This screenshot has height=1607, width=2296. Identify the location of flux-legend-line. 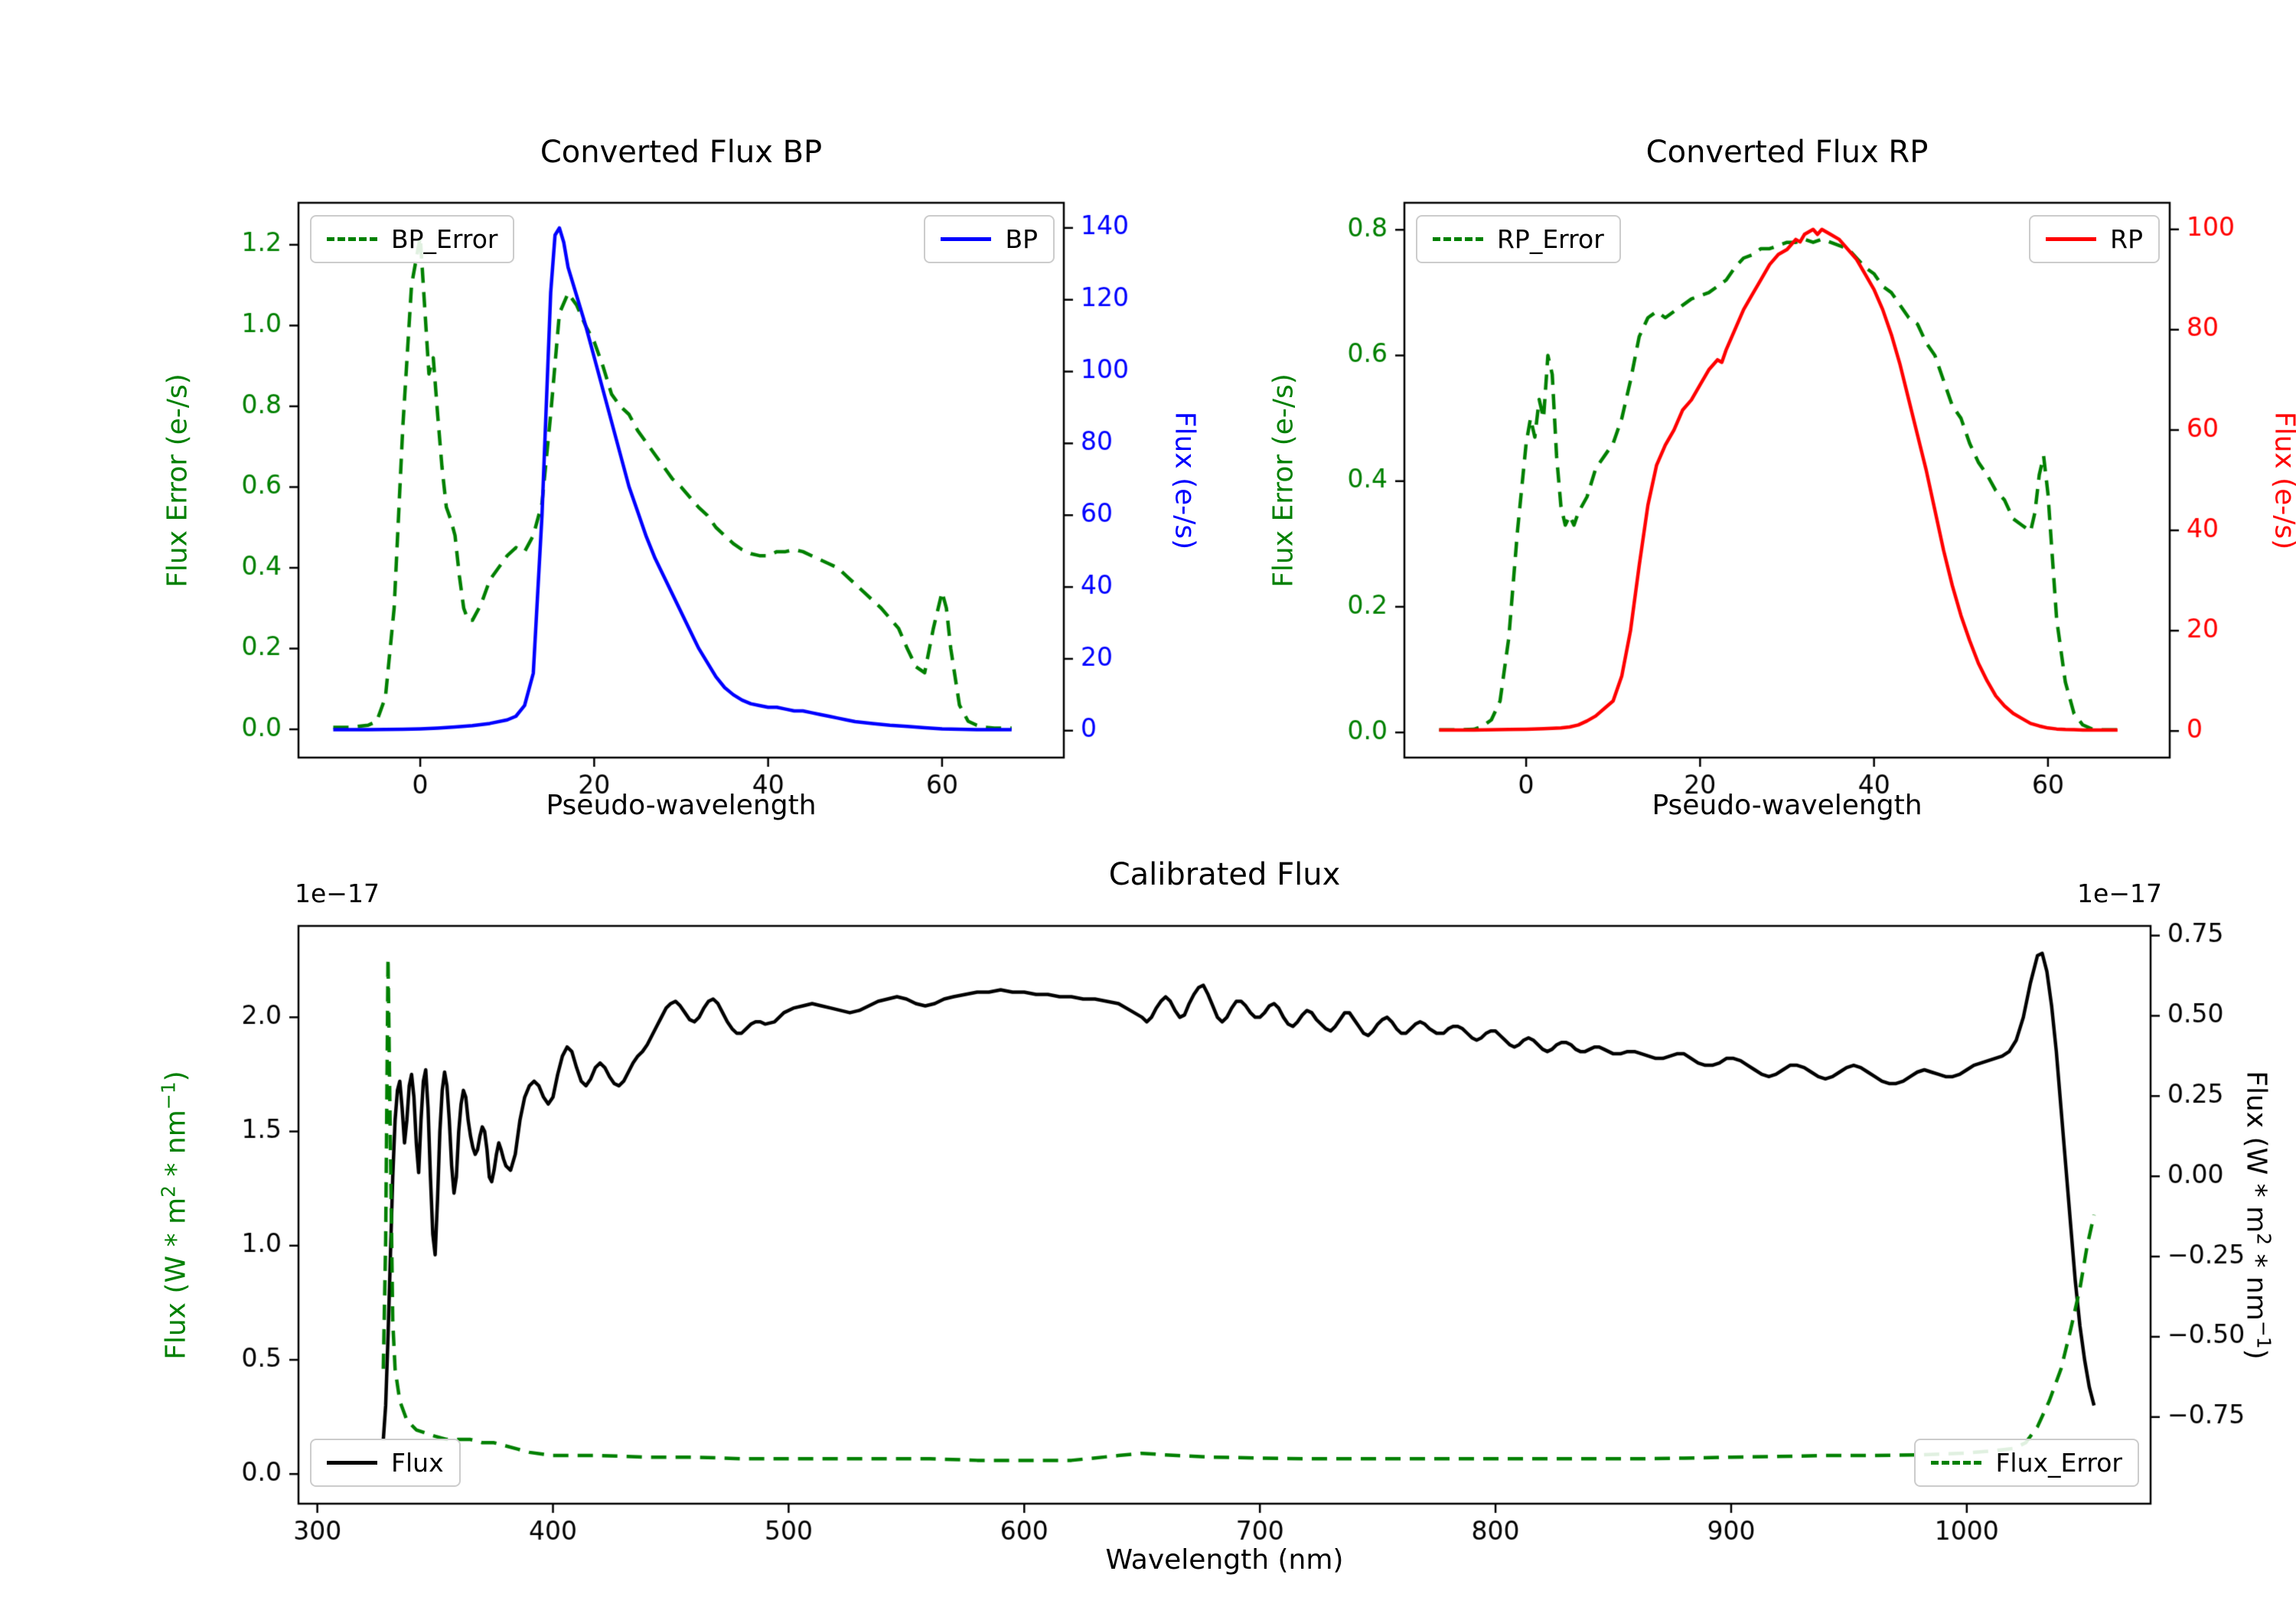
(352, 1463).